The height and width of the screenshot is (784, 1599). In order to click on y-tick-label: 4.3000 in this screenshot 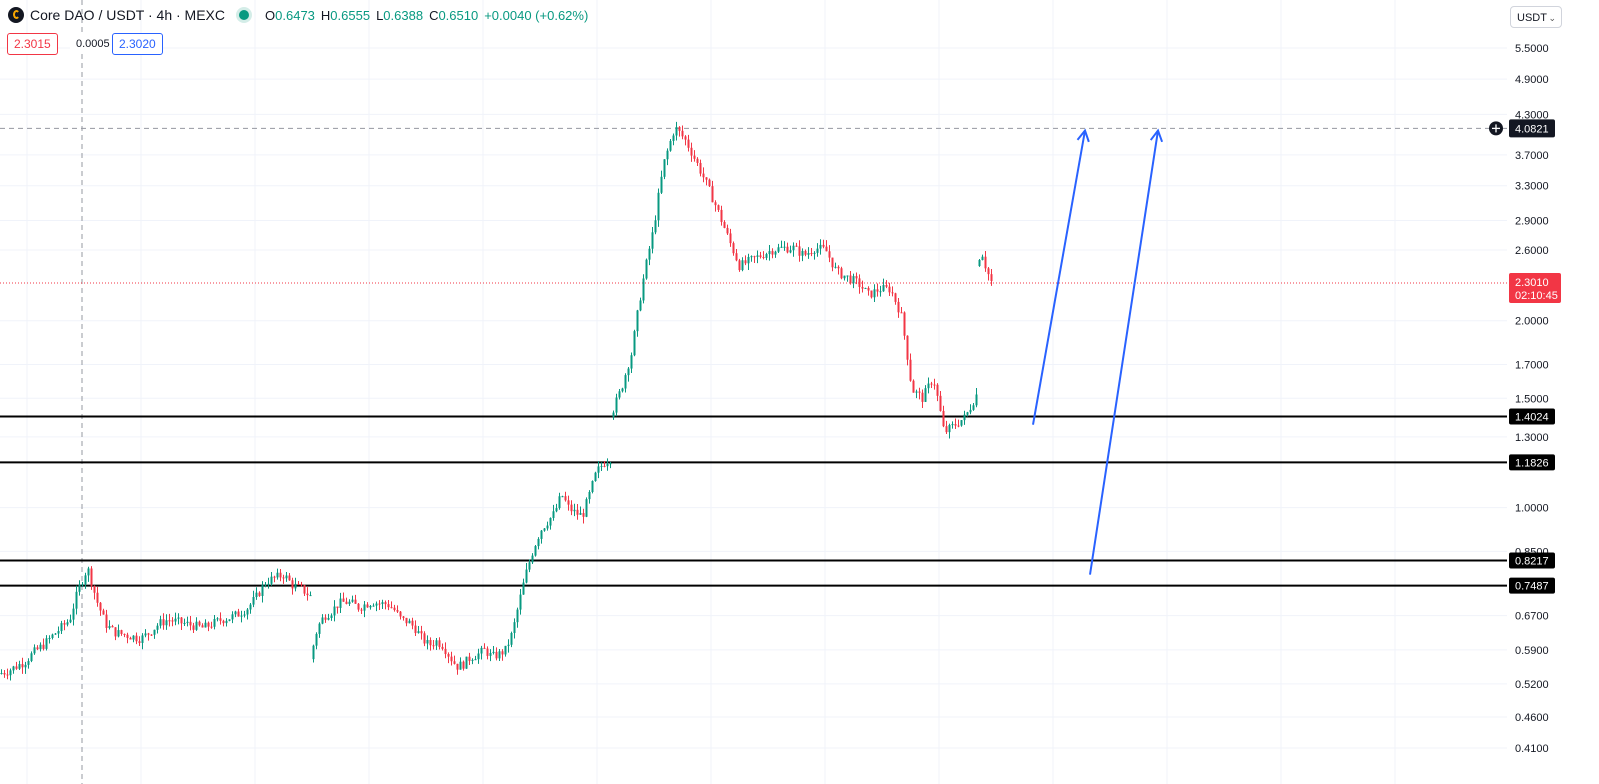, I will do `click(1532, 115)`.